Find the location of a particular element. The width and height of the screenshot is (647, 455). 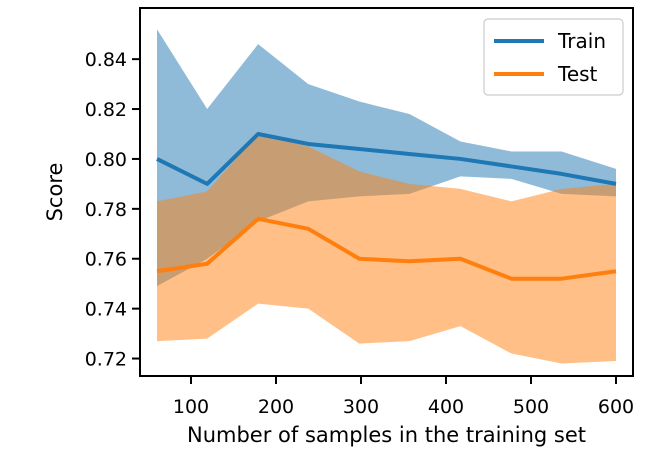

y-tick-label: 0.74 is located at coordinates (106, 310).